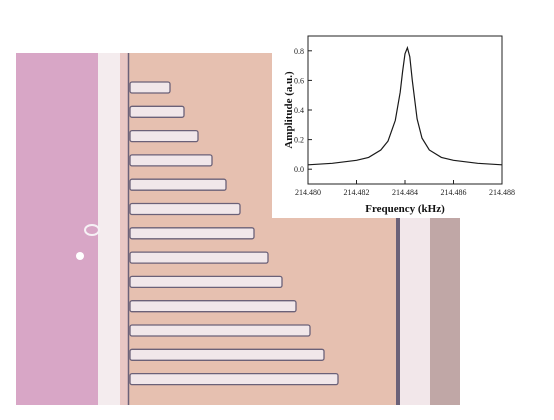  I want to click on y-axis-title: Amplitude (a.u.), so click(289, 110).